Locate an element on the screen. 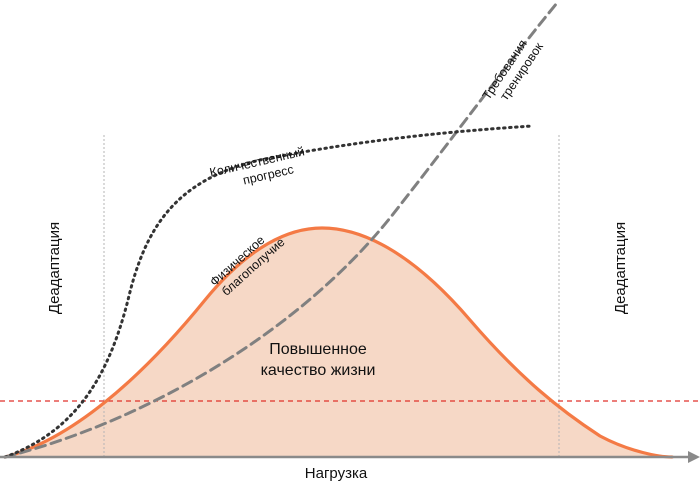 The width and height of the screenshot is (700, 502). x-axis-arrow is located at coordinates (694, 457).